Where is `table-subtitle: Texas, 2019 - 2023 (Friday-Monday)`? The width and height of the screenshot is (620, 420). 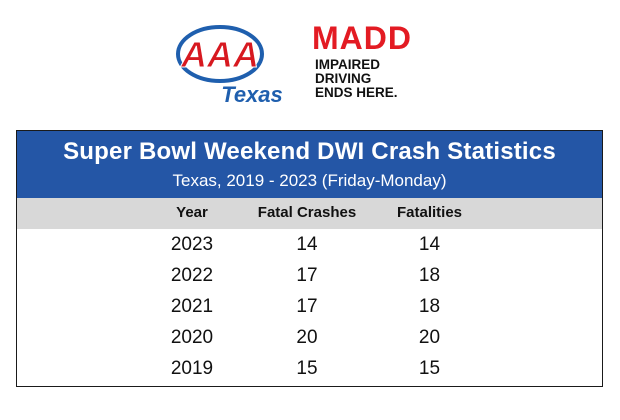 table-subtitle: Texas, 2019 - 2023 (Friday-Monday) is located at coordinates (309, 180).